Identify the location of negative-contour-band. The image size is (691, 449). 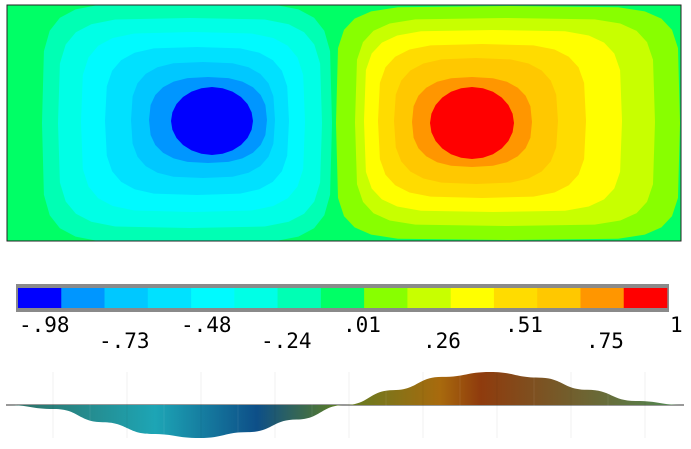
(212, 121).